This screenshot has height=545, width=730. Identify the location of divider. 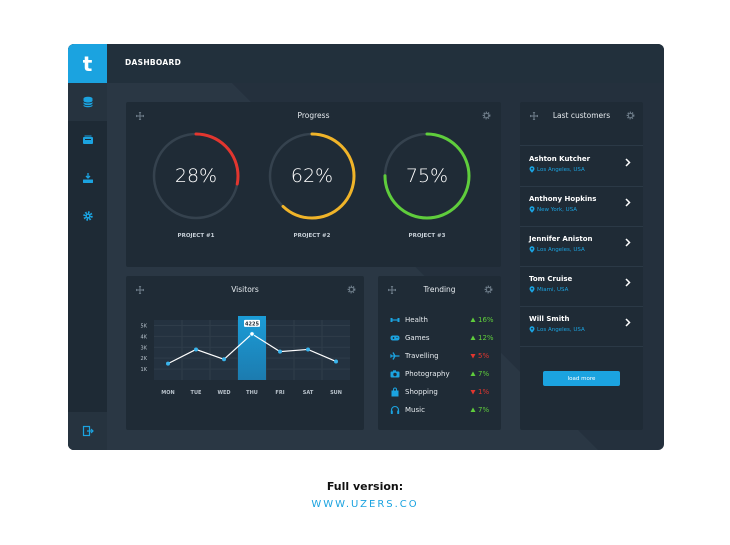
(581, 145).